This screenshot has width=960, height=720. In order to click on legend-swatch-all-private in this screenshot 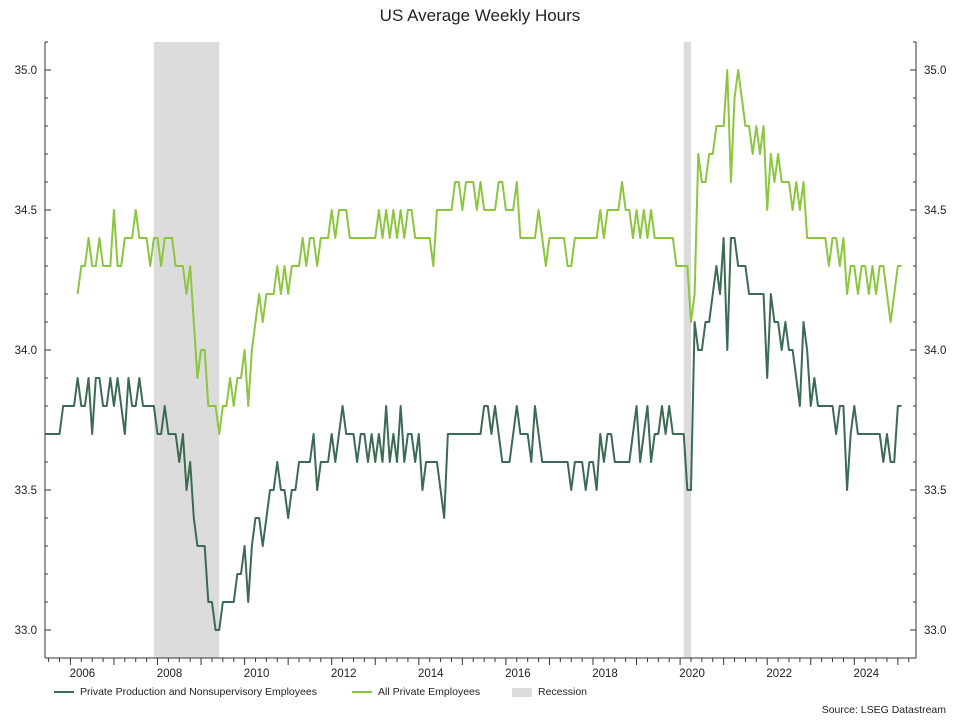, I will do `click(362, 692)`.